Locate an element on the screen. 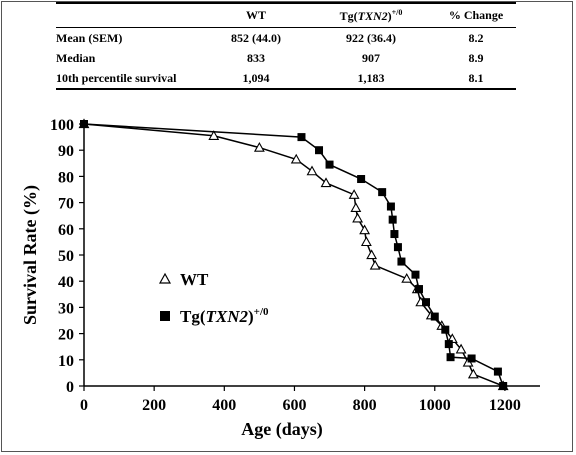 Image resolution: width=576 pixels, height=455 pixels. header-cell-tg: Tg(TXN2)+/0 is located at coordinates (371, 15).